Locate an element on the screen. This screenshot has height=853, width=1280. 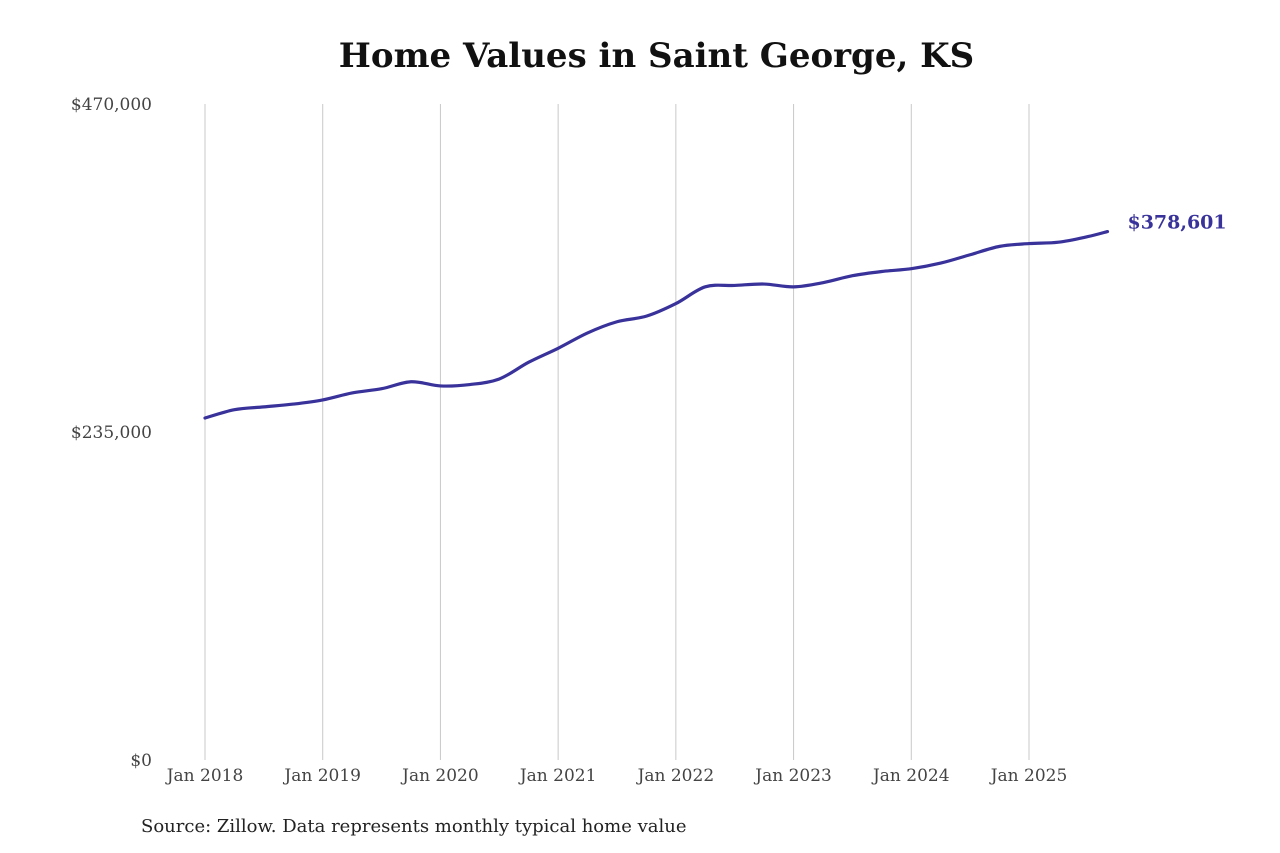
x-tick-label: Jan 2021 is located at coordinates (557, 776).